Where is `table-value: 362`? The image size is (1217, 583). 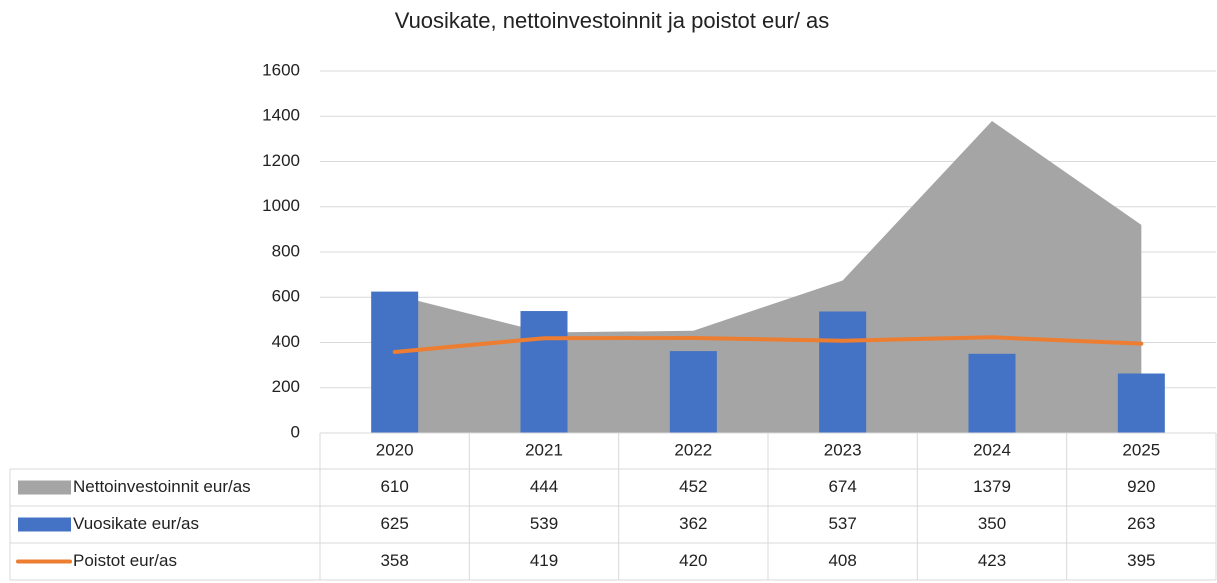 table-value: 362 is located at coordinates (693, 523).